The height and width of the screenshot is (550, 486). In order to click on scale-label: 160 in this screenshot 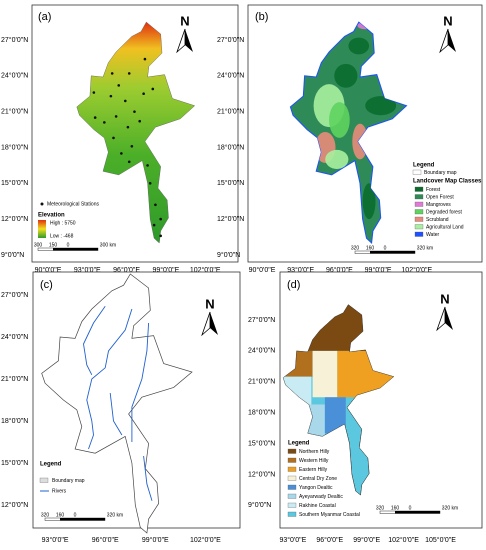, I will do `click(395, 508)`.